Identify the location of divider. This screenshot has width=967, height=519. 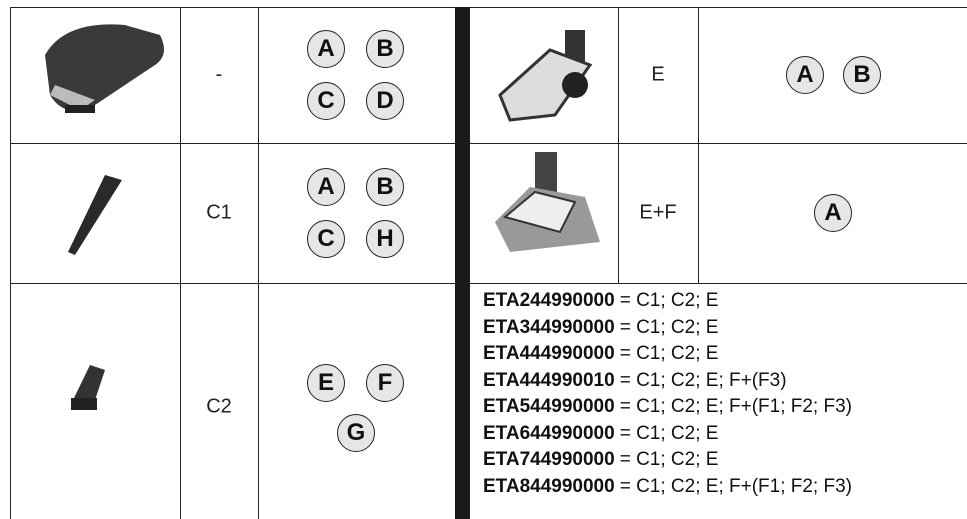
(462, 263).